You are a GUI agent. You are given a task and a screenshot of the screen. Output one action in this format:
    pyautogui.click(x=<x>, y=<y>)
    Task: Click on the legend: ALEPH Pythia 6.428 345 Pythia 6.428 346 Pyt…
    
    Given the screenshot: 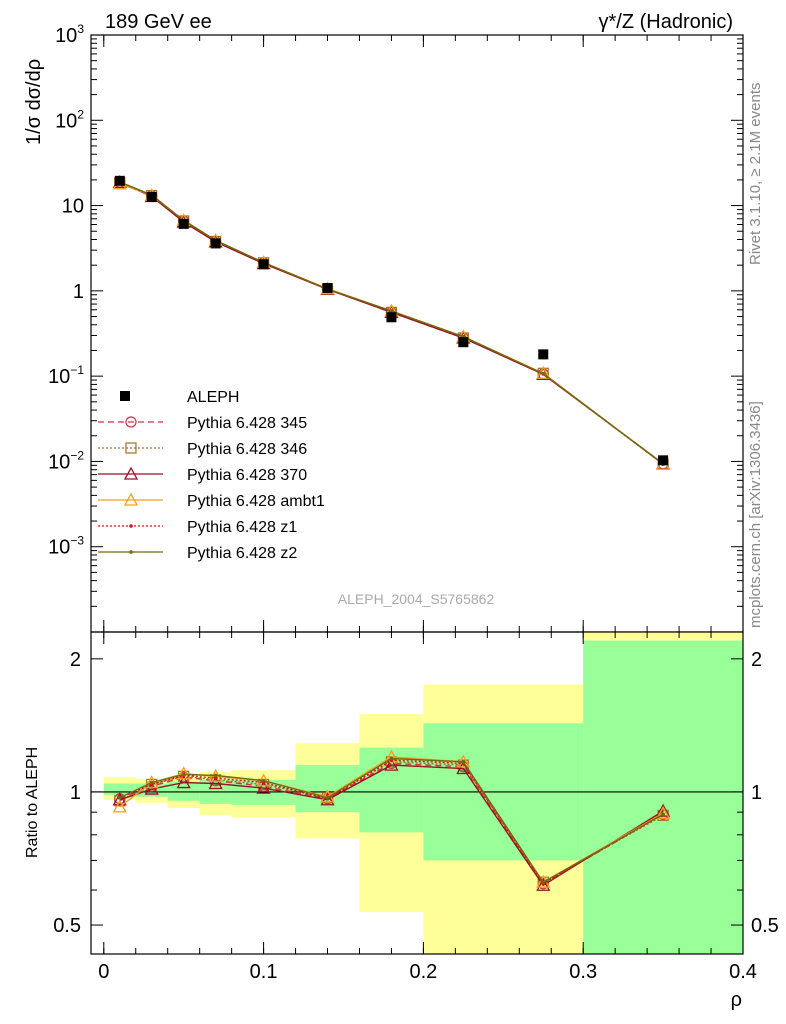 What is the action you would take?
    pyautogui.click(x=211, y=475)
    